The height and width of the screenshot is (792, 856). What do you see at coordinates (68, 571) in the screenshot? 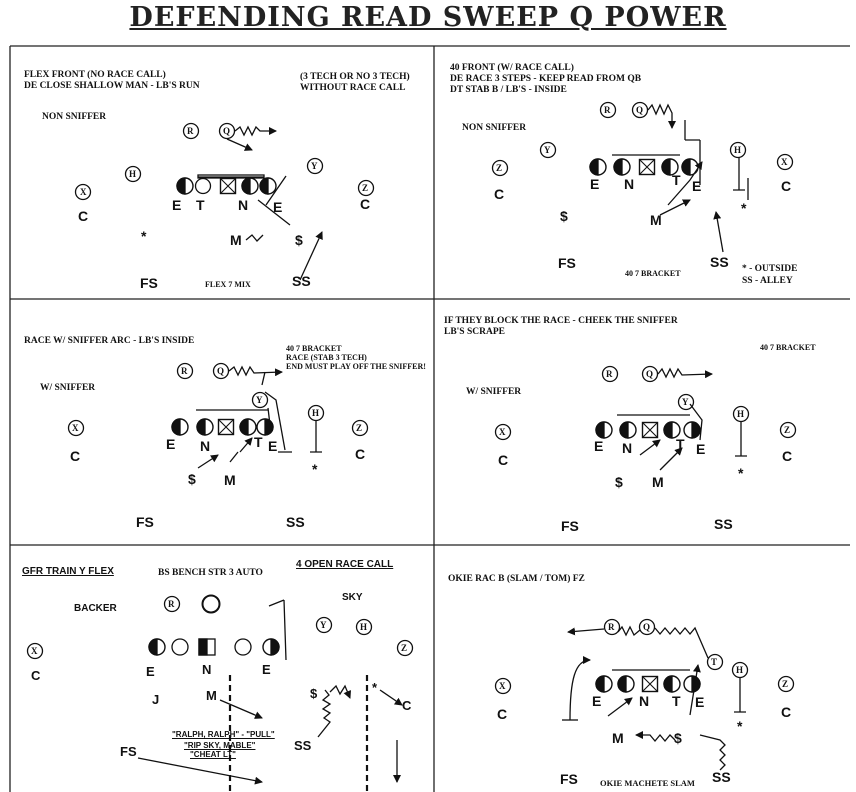
I see `panel-5-heading-1: GFR TRAIN Y FLEX` at bounding box center [68, 571].